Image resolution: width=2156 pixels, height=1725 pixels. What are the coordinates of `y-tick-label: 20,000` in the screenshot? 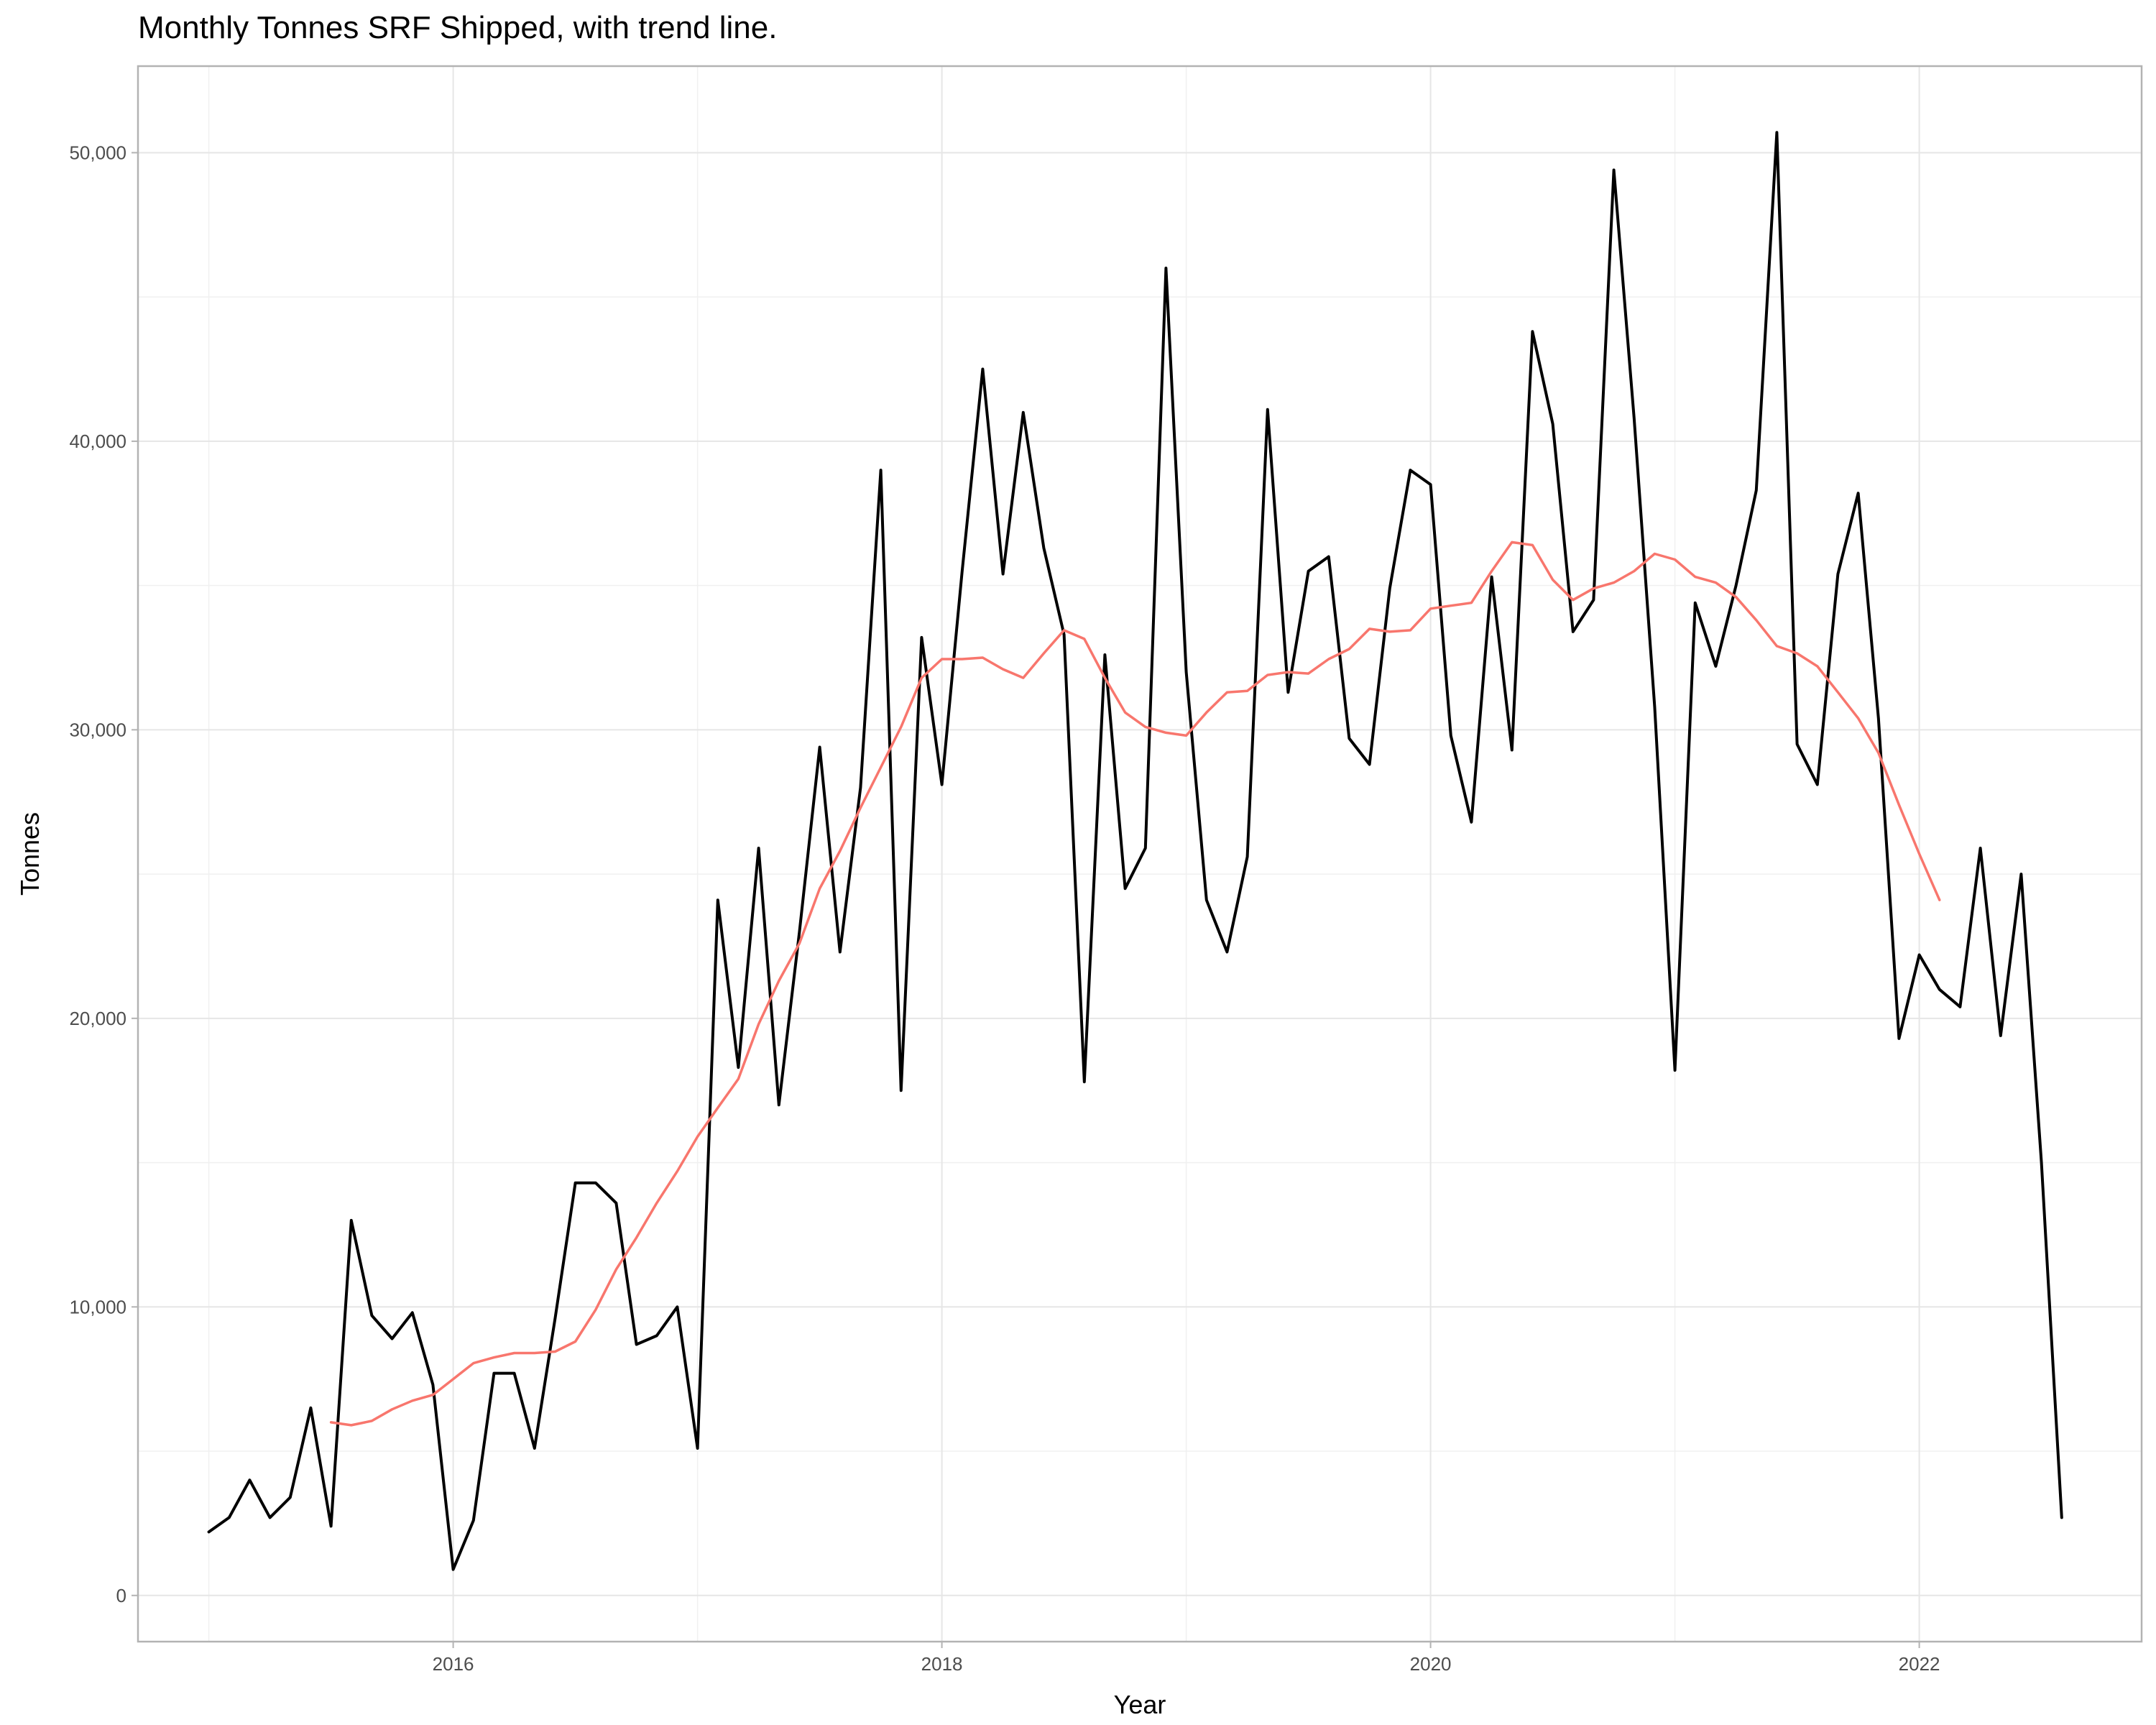 It's located at (98, 1018).